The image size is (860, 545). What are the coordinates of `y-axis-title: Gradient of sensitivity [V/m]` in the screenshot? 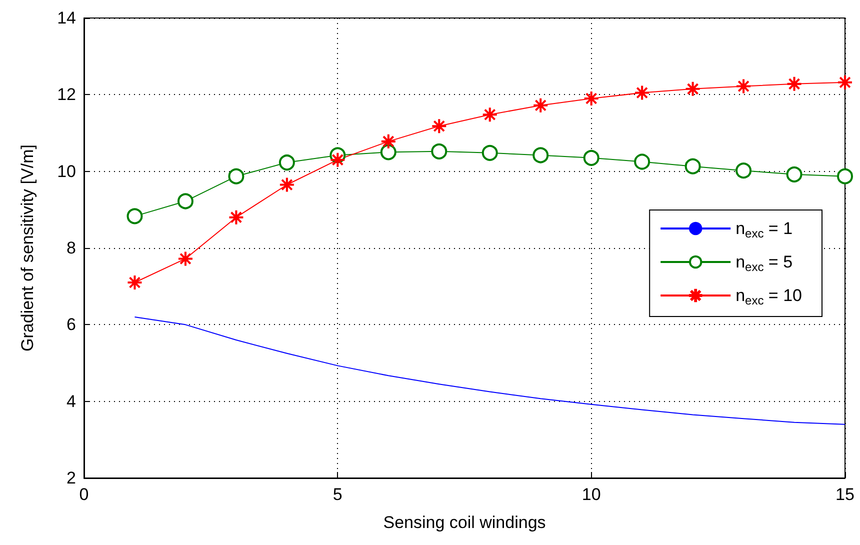 It's located at (27, 248).